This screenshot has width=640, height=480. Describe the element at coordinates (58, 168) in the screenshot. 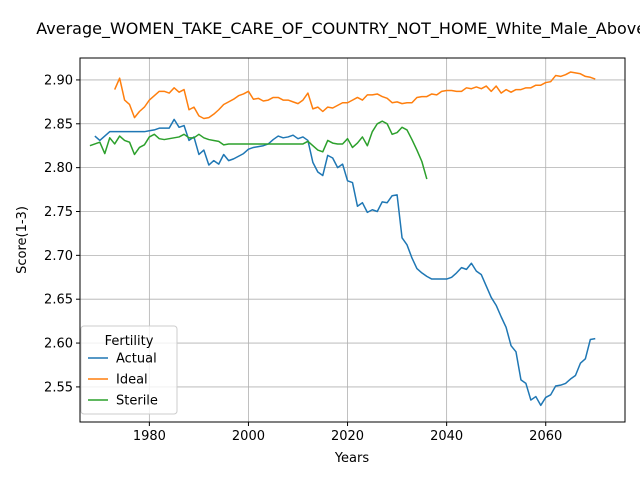

I see `y-tick-label: 2.80` at that location.